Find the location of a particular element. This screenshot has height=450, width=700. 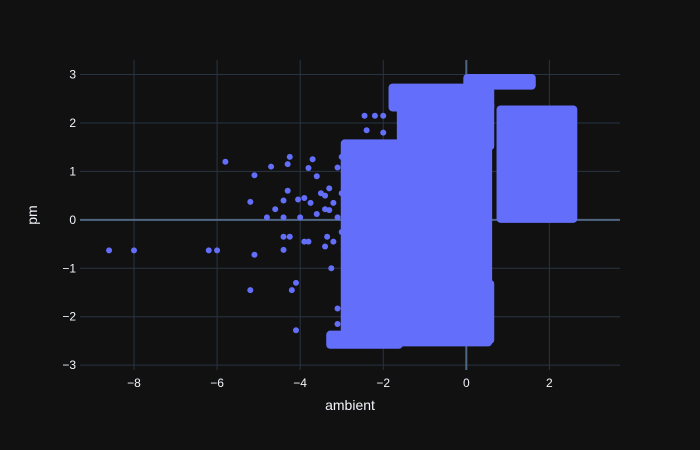

y-tick-label: −1 is located at coordinates (69, 268).